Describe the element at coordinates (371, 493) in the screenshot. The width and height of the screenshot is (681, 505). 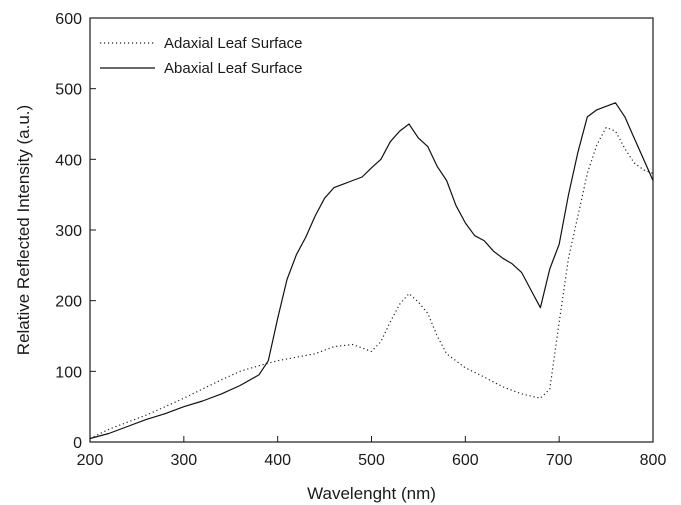
I see `x-axis-title: Wavelenght (nm)` at that location.